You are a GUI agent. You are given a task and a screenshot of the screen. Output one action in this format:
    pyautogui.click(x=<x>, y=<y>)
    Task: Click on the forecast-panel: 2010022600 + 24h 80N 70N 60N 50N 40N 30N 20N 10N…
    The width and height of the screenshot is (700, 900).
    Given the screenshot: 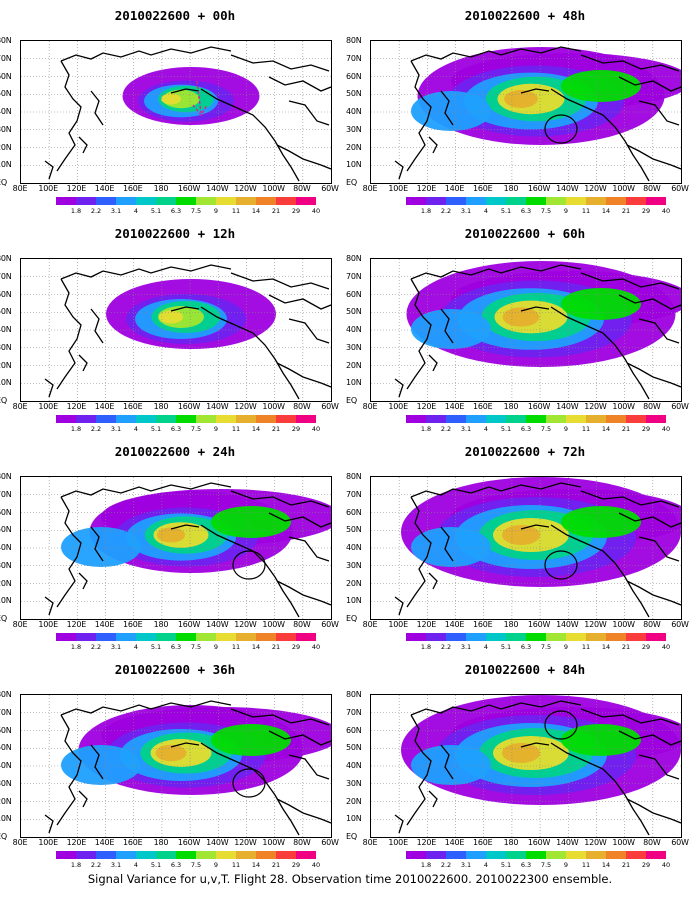 What is the action you would take?
    pyautogui.click(x=175, y=547)
    